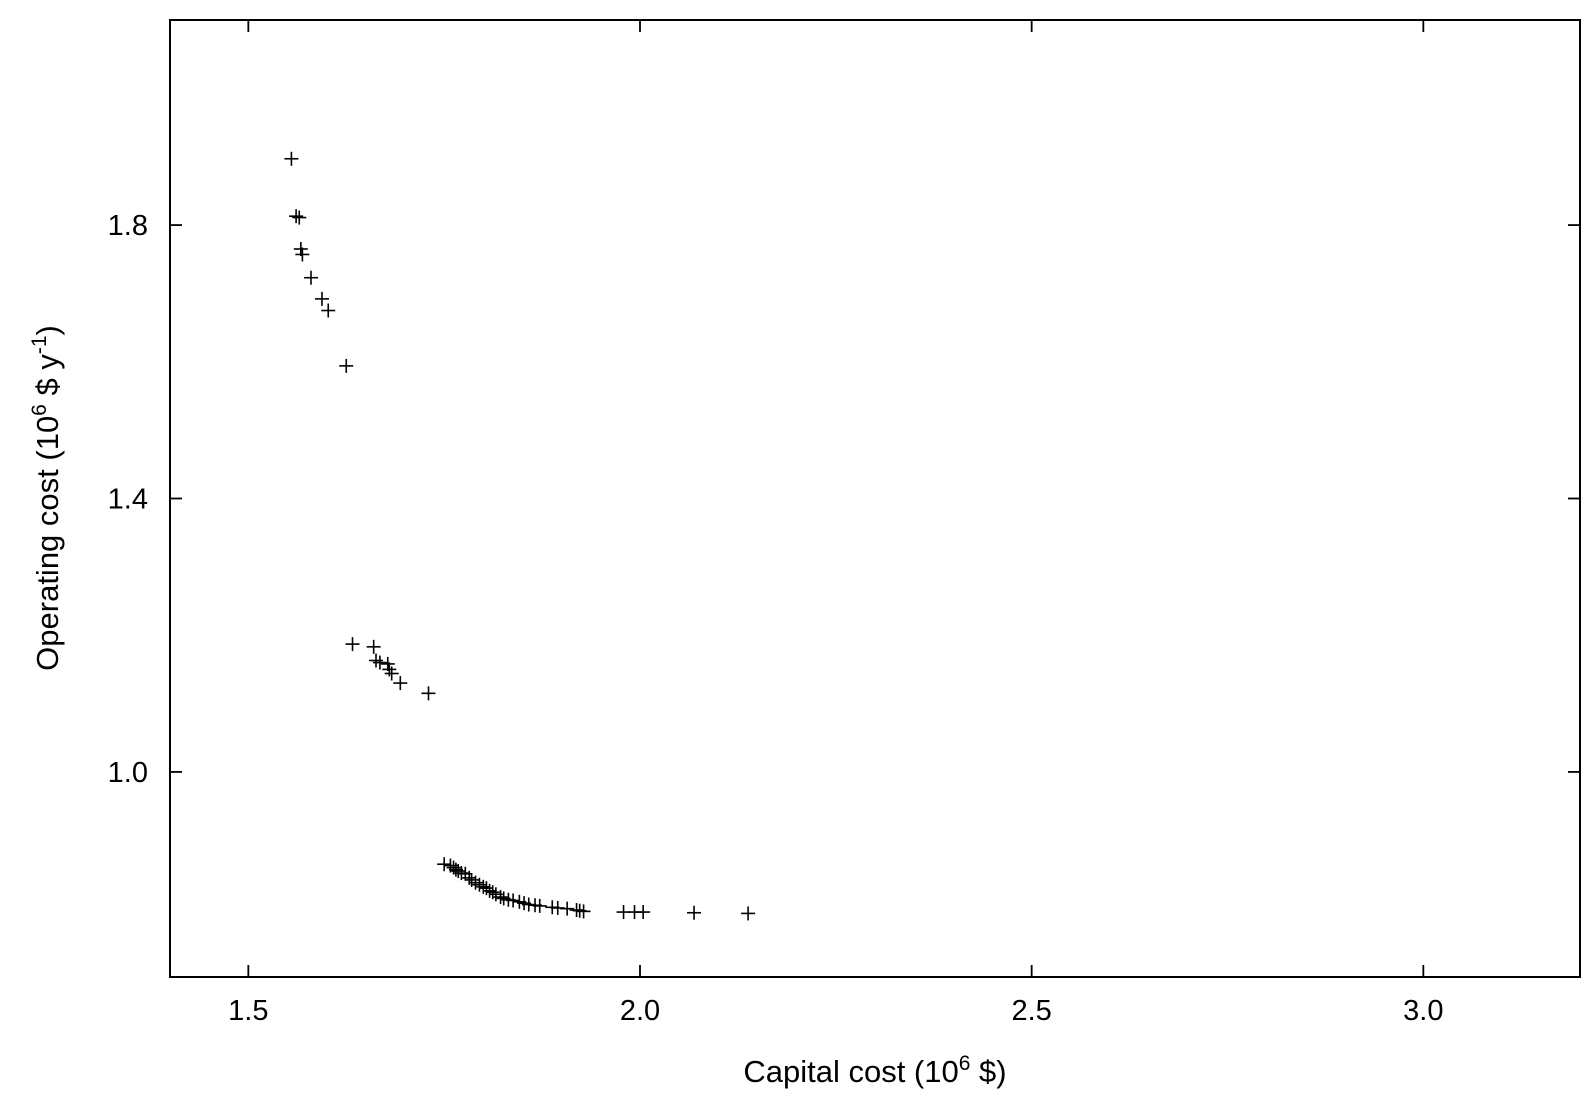  I want to click on y-tick-label: 1.4, so click(128, 500).